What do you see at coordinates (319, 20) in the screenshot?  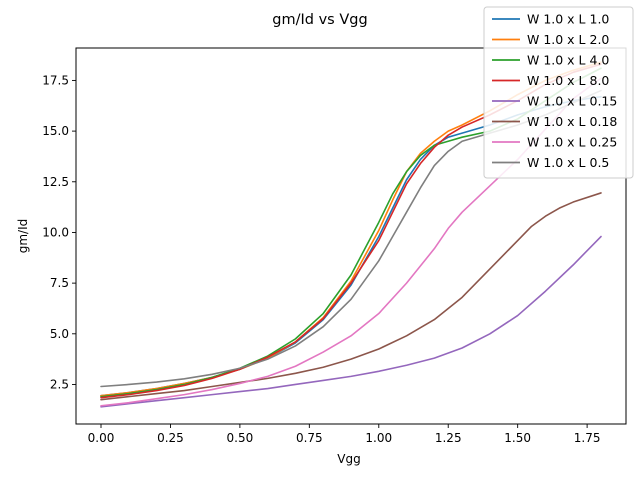 I see `chart-title: gm/Id vs Vgg` at bounding box center [319, 20].